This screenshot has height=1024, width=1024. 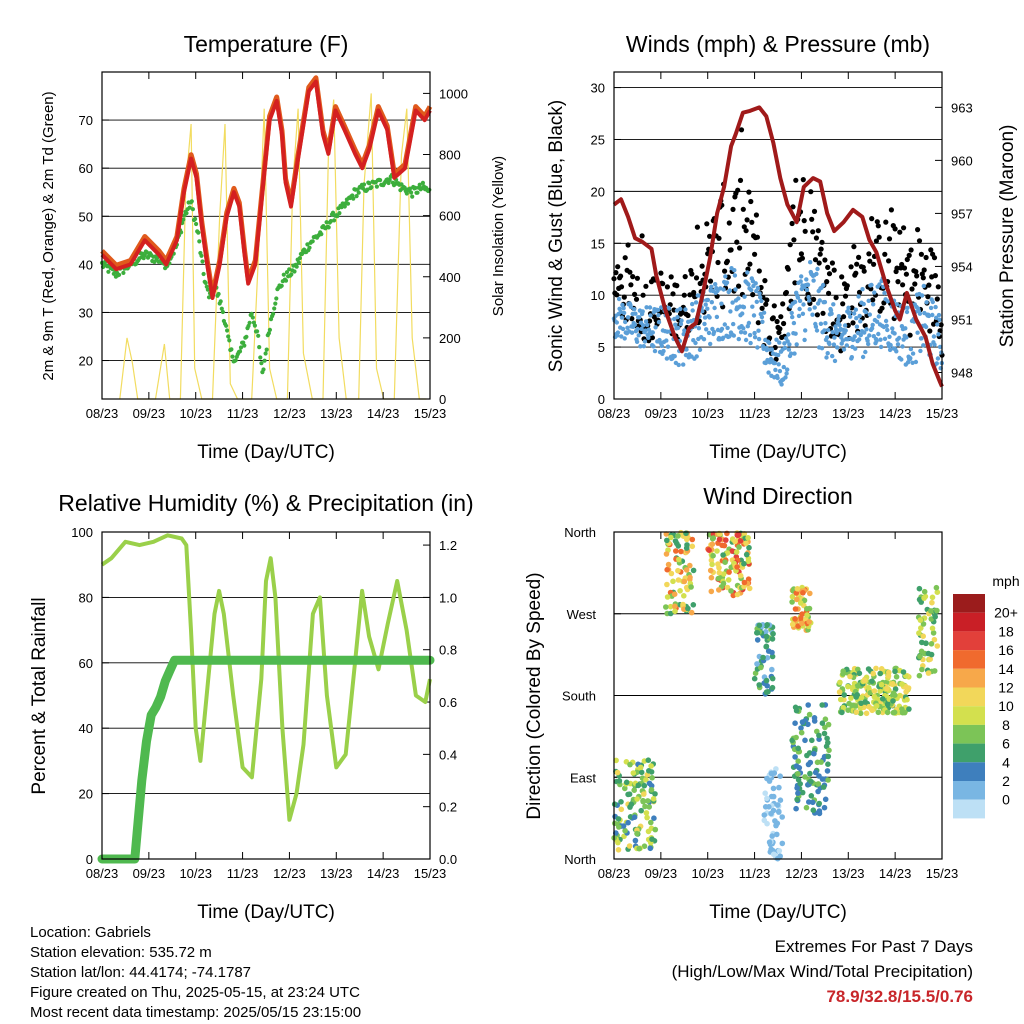 What do you see at coordinates (383, 873) in the screenshot?
I see `humidity-xtick-label: 14/23` at bounding box center [383, 873].